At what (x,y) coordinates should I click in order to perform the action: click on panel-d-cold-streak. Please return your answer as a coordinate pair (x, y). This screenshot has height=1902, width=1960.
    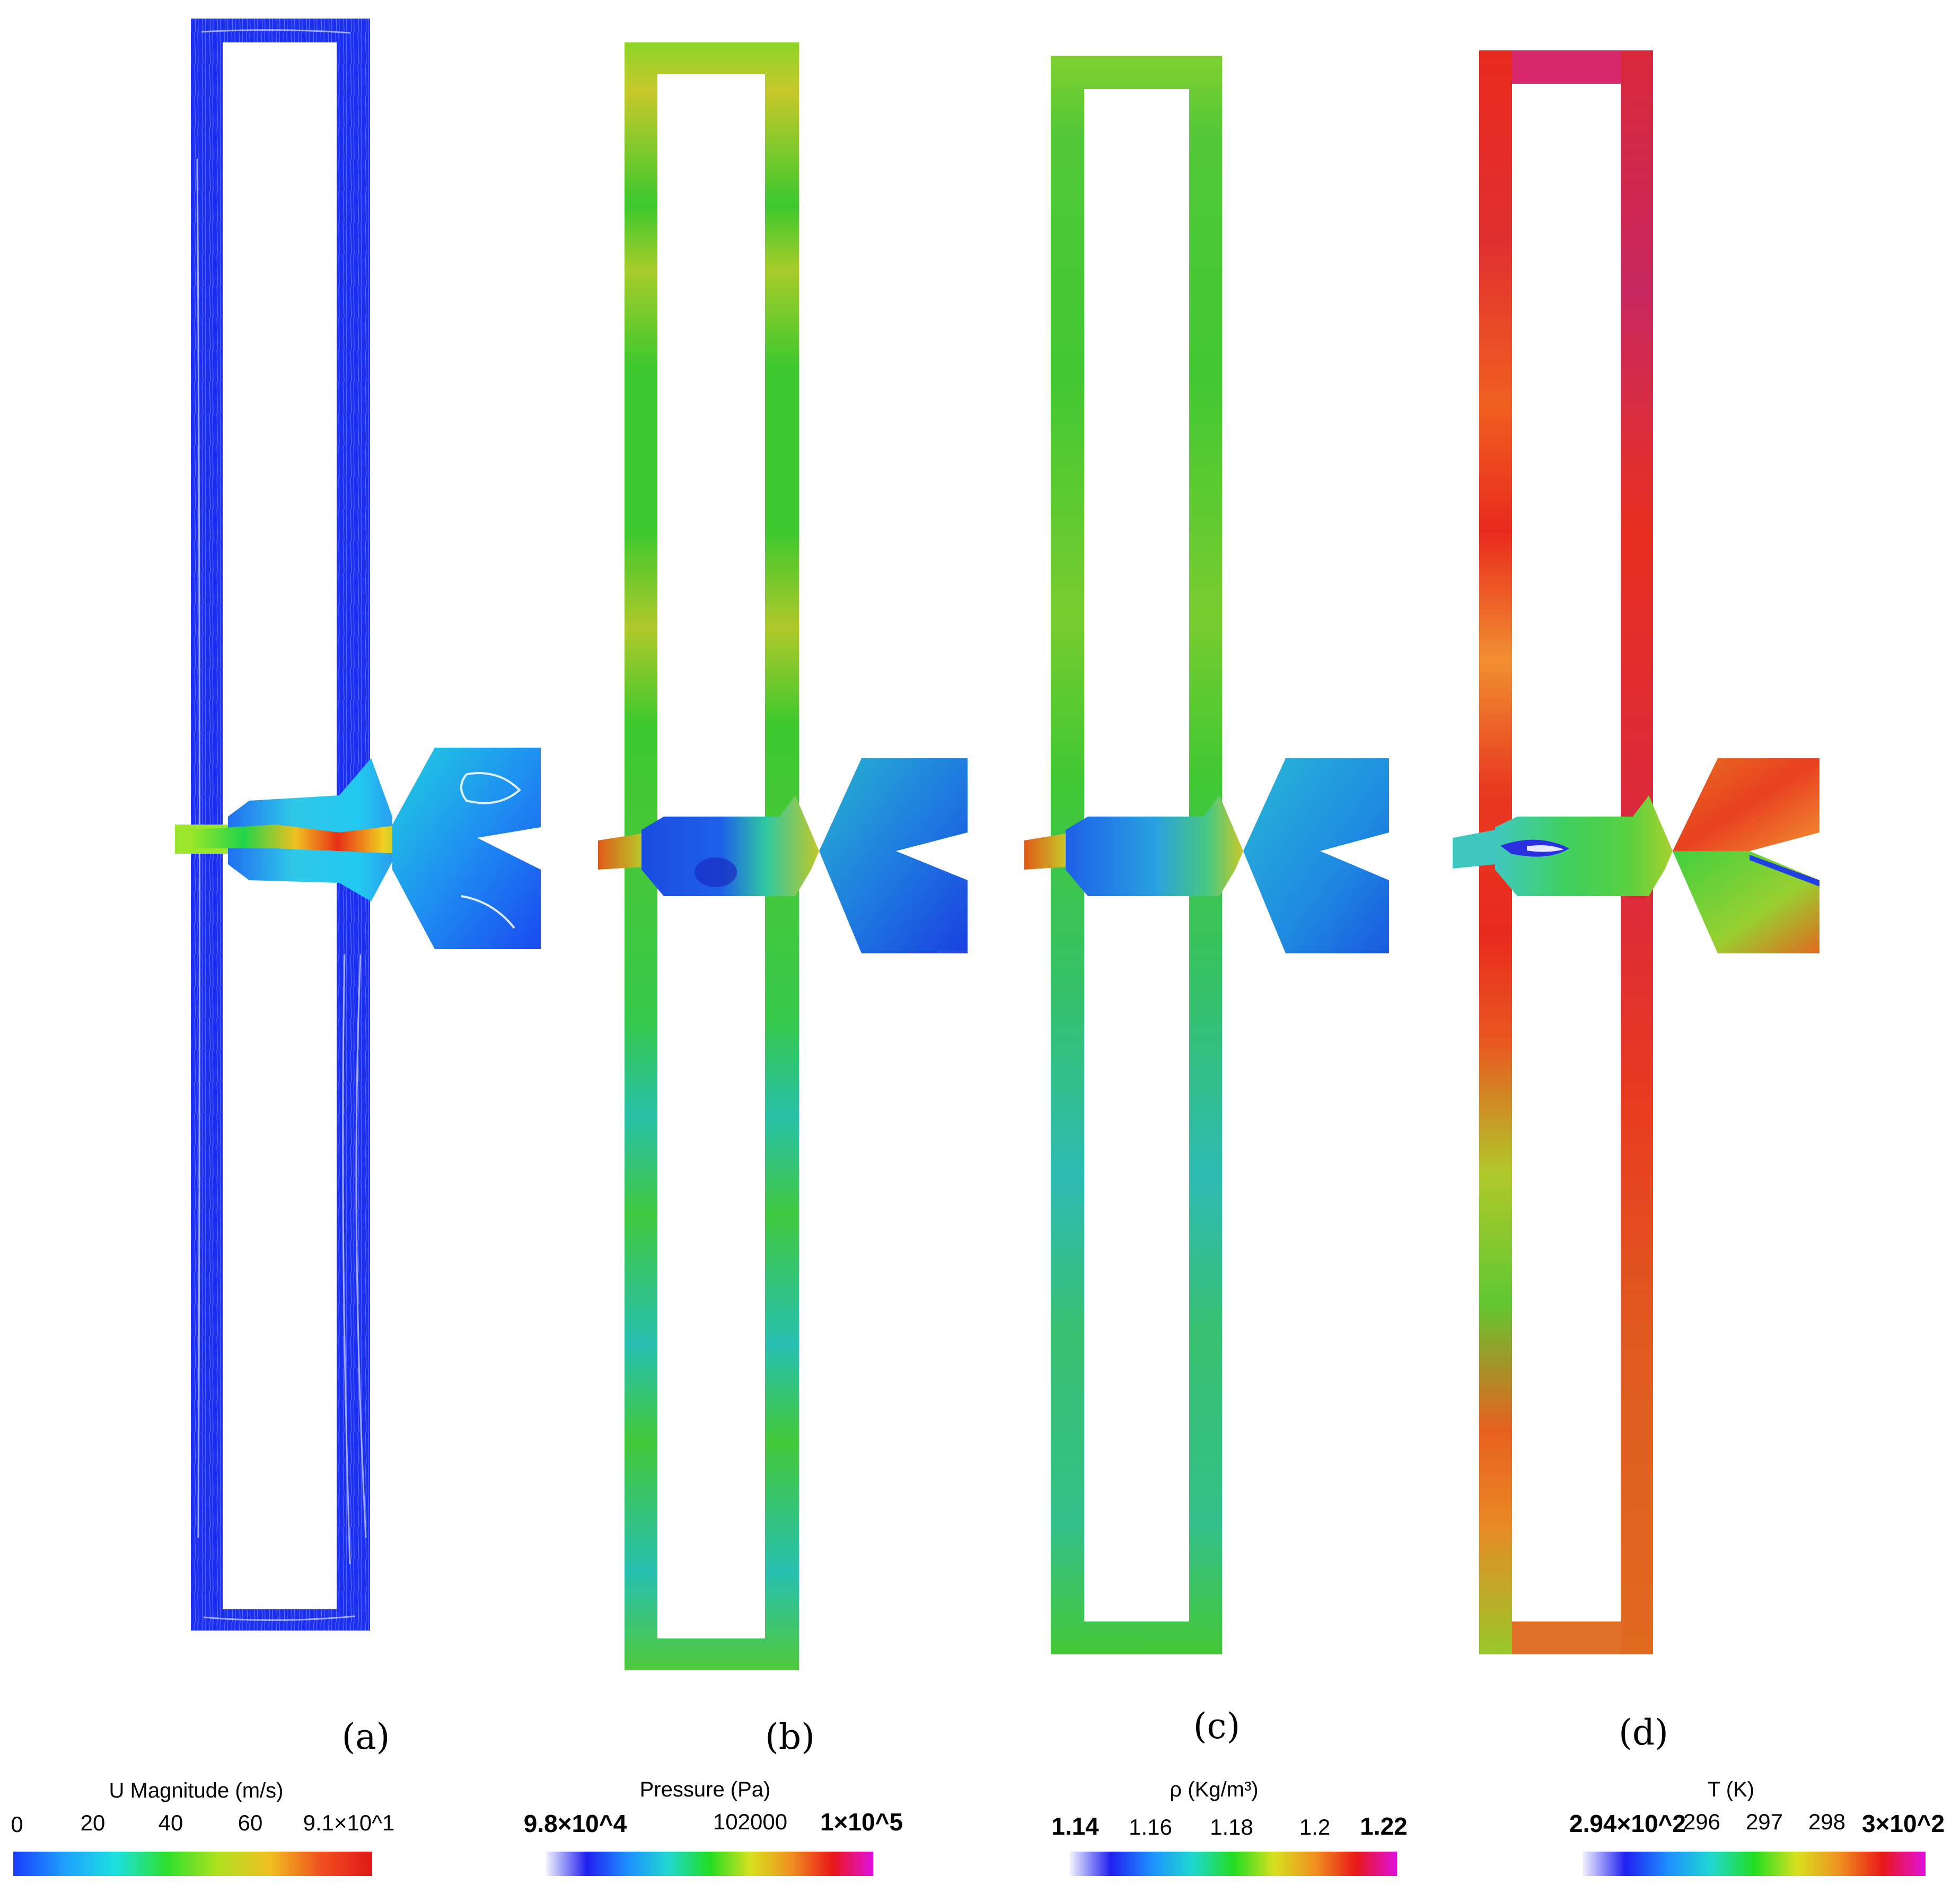
    Looking at the image, I should click on (1785, 871).